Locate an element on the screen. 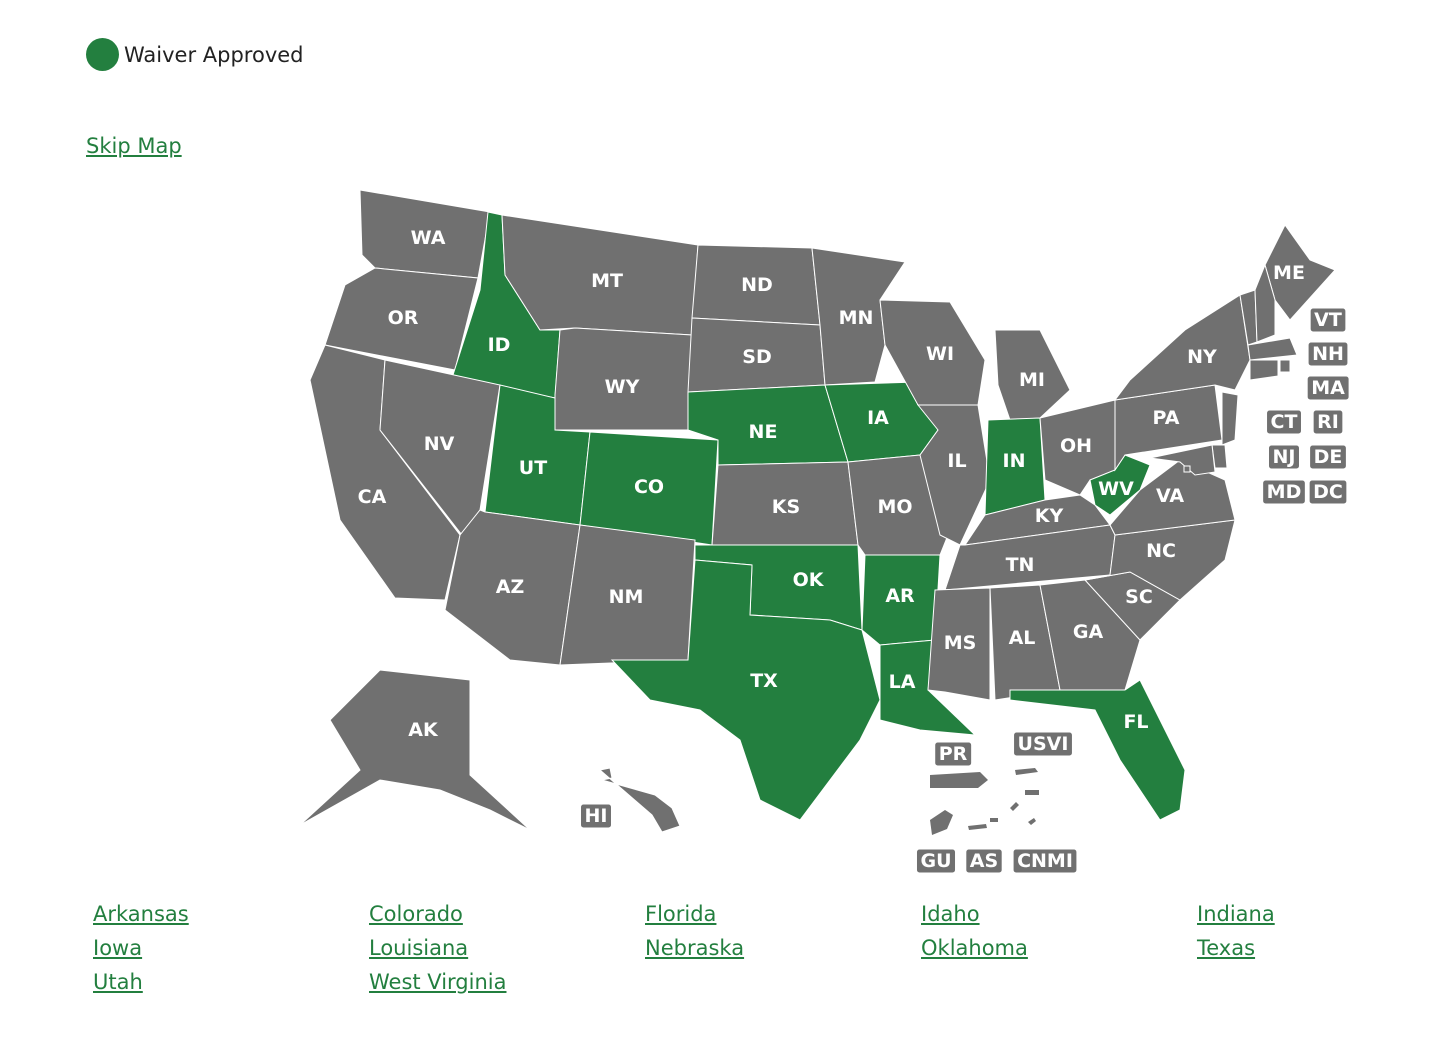 The image size is (1456, 1048). link-cell: Florida is located at coordinates (783, 914).